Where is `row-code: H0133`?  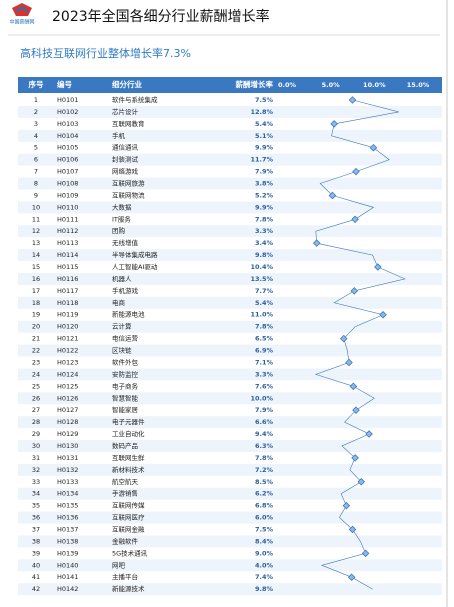 row-code: H0133 is located at coordinates (67, 482).